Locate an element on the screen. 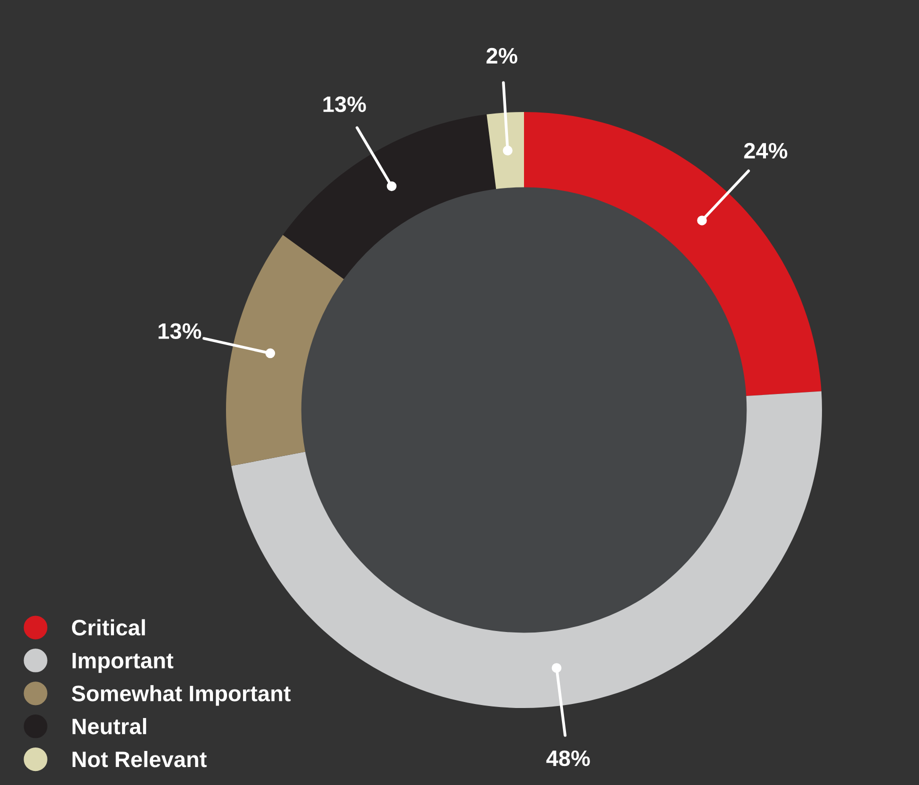  legend-label: Not Relevant is located at coordinates (139, 759).